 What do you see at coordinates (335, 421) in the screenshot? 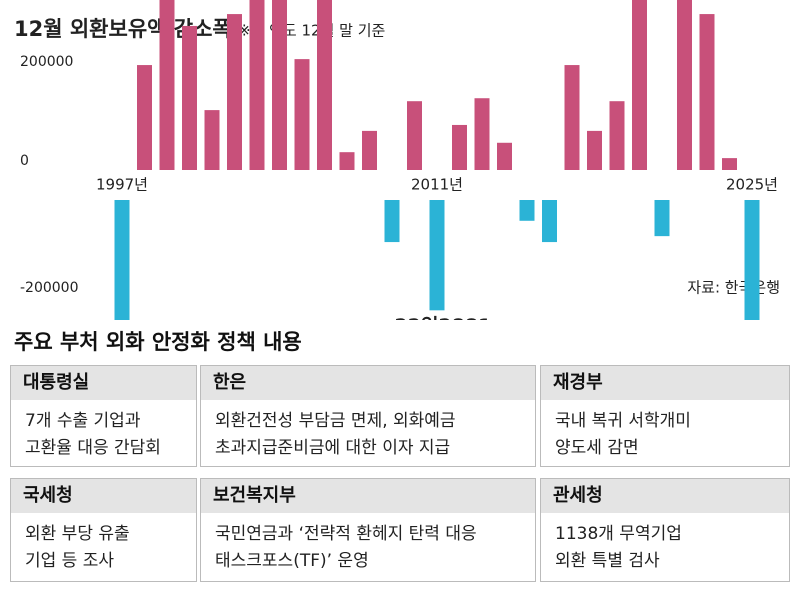
I see `card-line: 외환건전성 부담금 면제, 외화예금` at bounding box center [335, 421].